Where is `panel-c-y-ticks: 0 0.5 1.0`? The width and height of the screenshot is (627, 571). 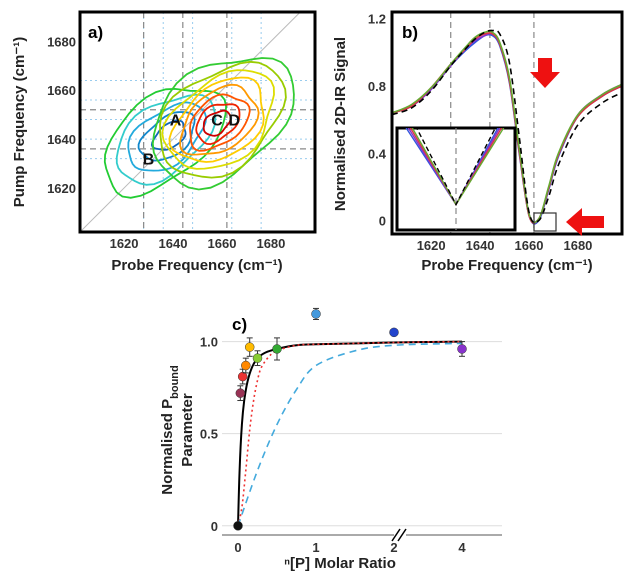
panel-c-y-ticks: 0 0.5 1.0 is located at coordinates (209, 434).